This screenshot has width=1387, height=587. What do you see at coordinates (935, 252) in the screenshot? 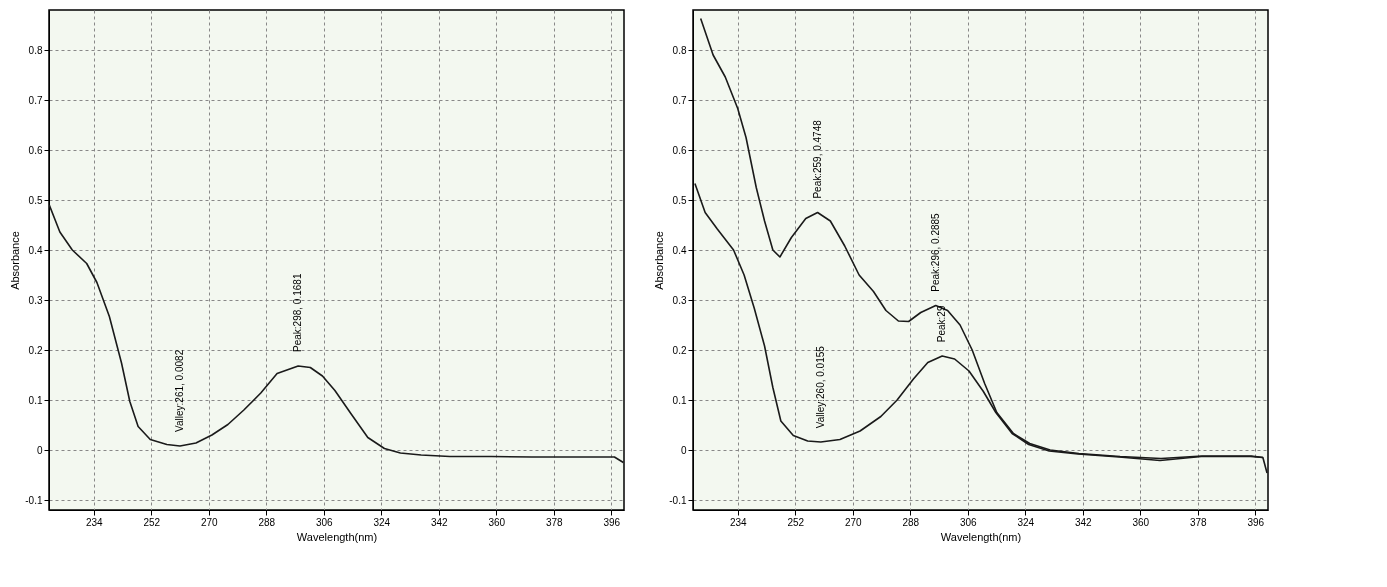
I see `annotation: Peak:296, 0.2885` at bounding box center [935, 252].